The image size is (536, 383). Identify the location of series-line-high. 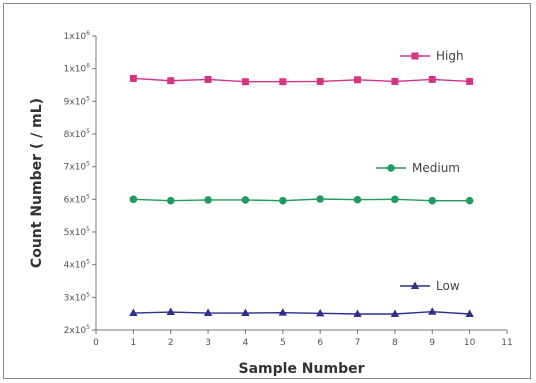
(301, 80).